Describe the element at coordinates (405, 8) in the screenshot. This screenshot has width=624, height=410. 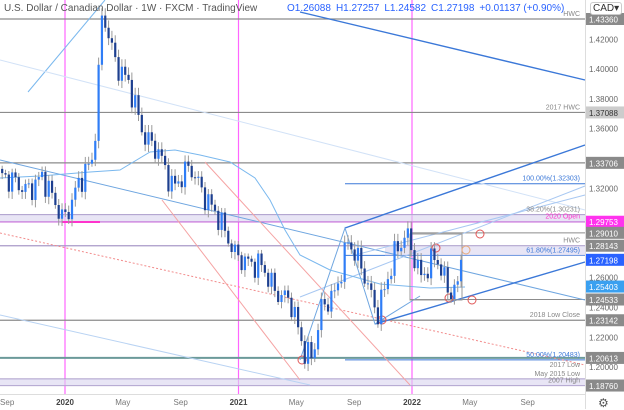
I see `low-value: L1.24582` at that location.